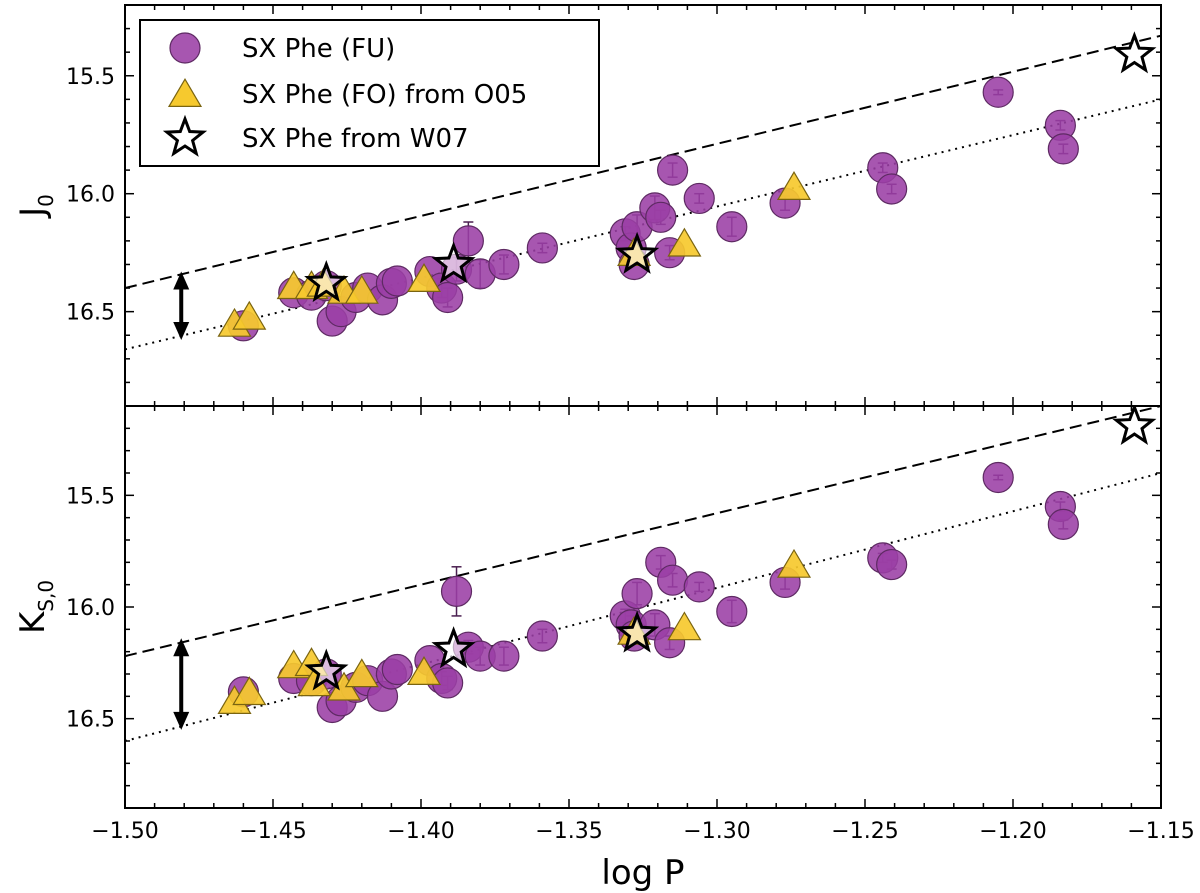  I want to click on x-tick-label: −1.50, so click(124, 831).